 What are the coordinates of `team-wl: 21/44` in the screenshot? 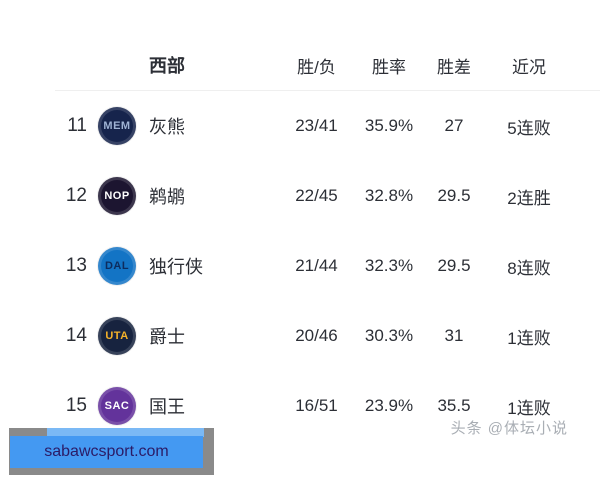 It's located at (316, 265).